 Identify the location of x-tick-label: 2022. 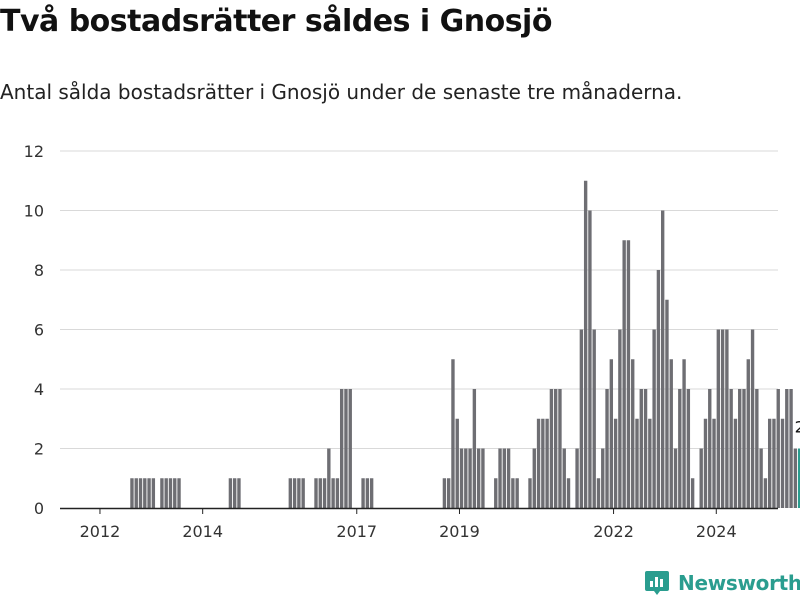
(613, 531).